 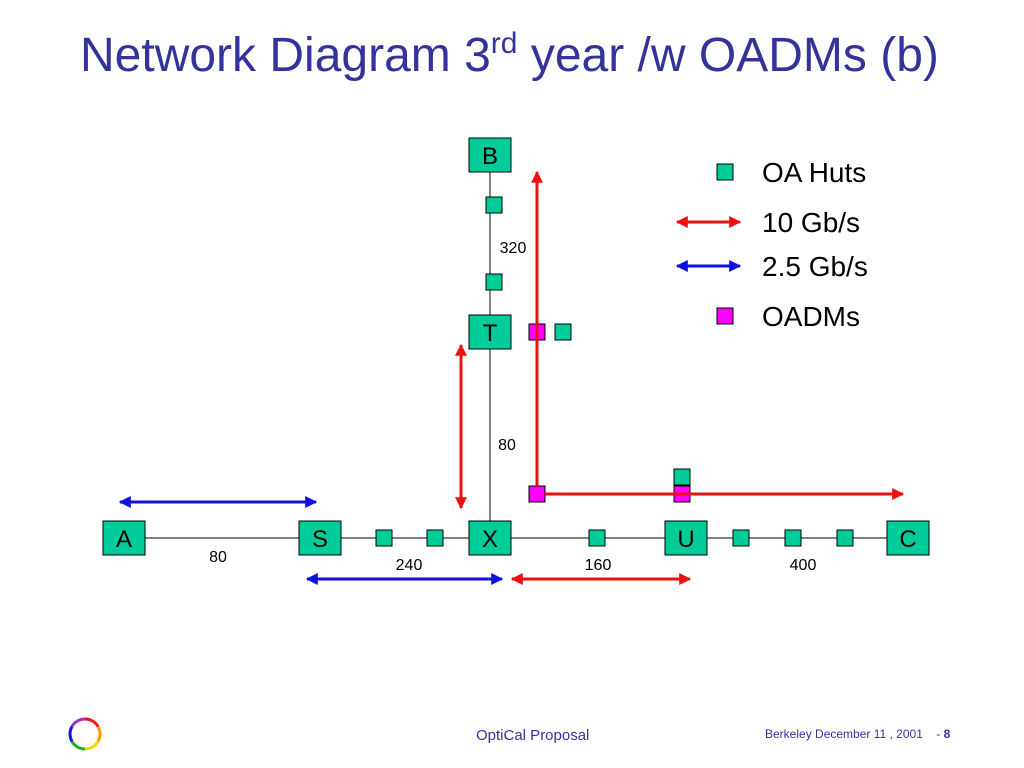 I want to click on title-superscript: rd, so click(x=504, y=43).